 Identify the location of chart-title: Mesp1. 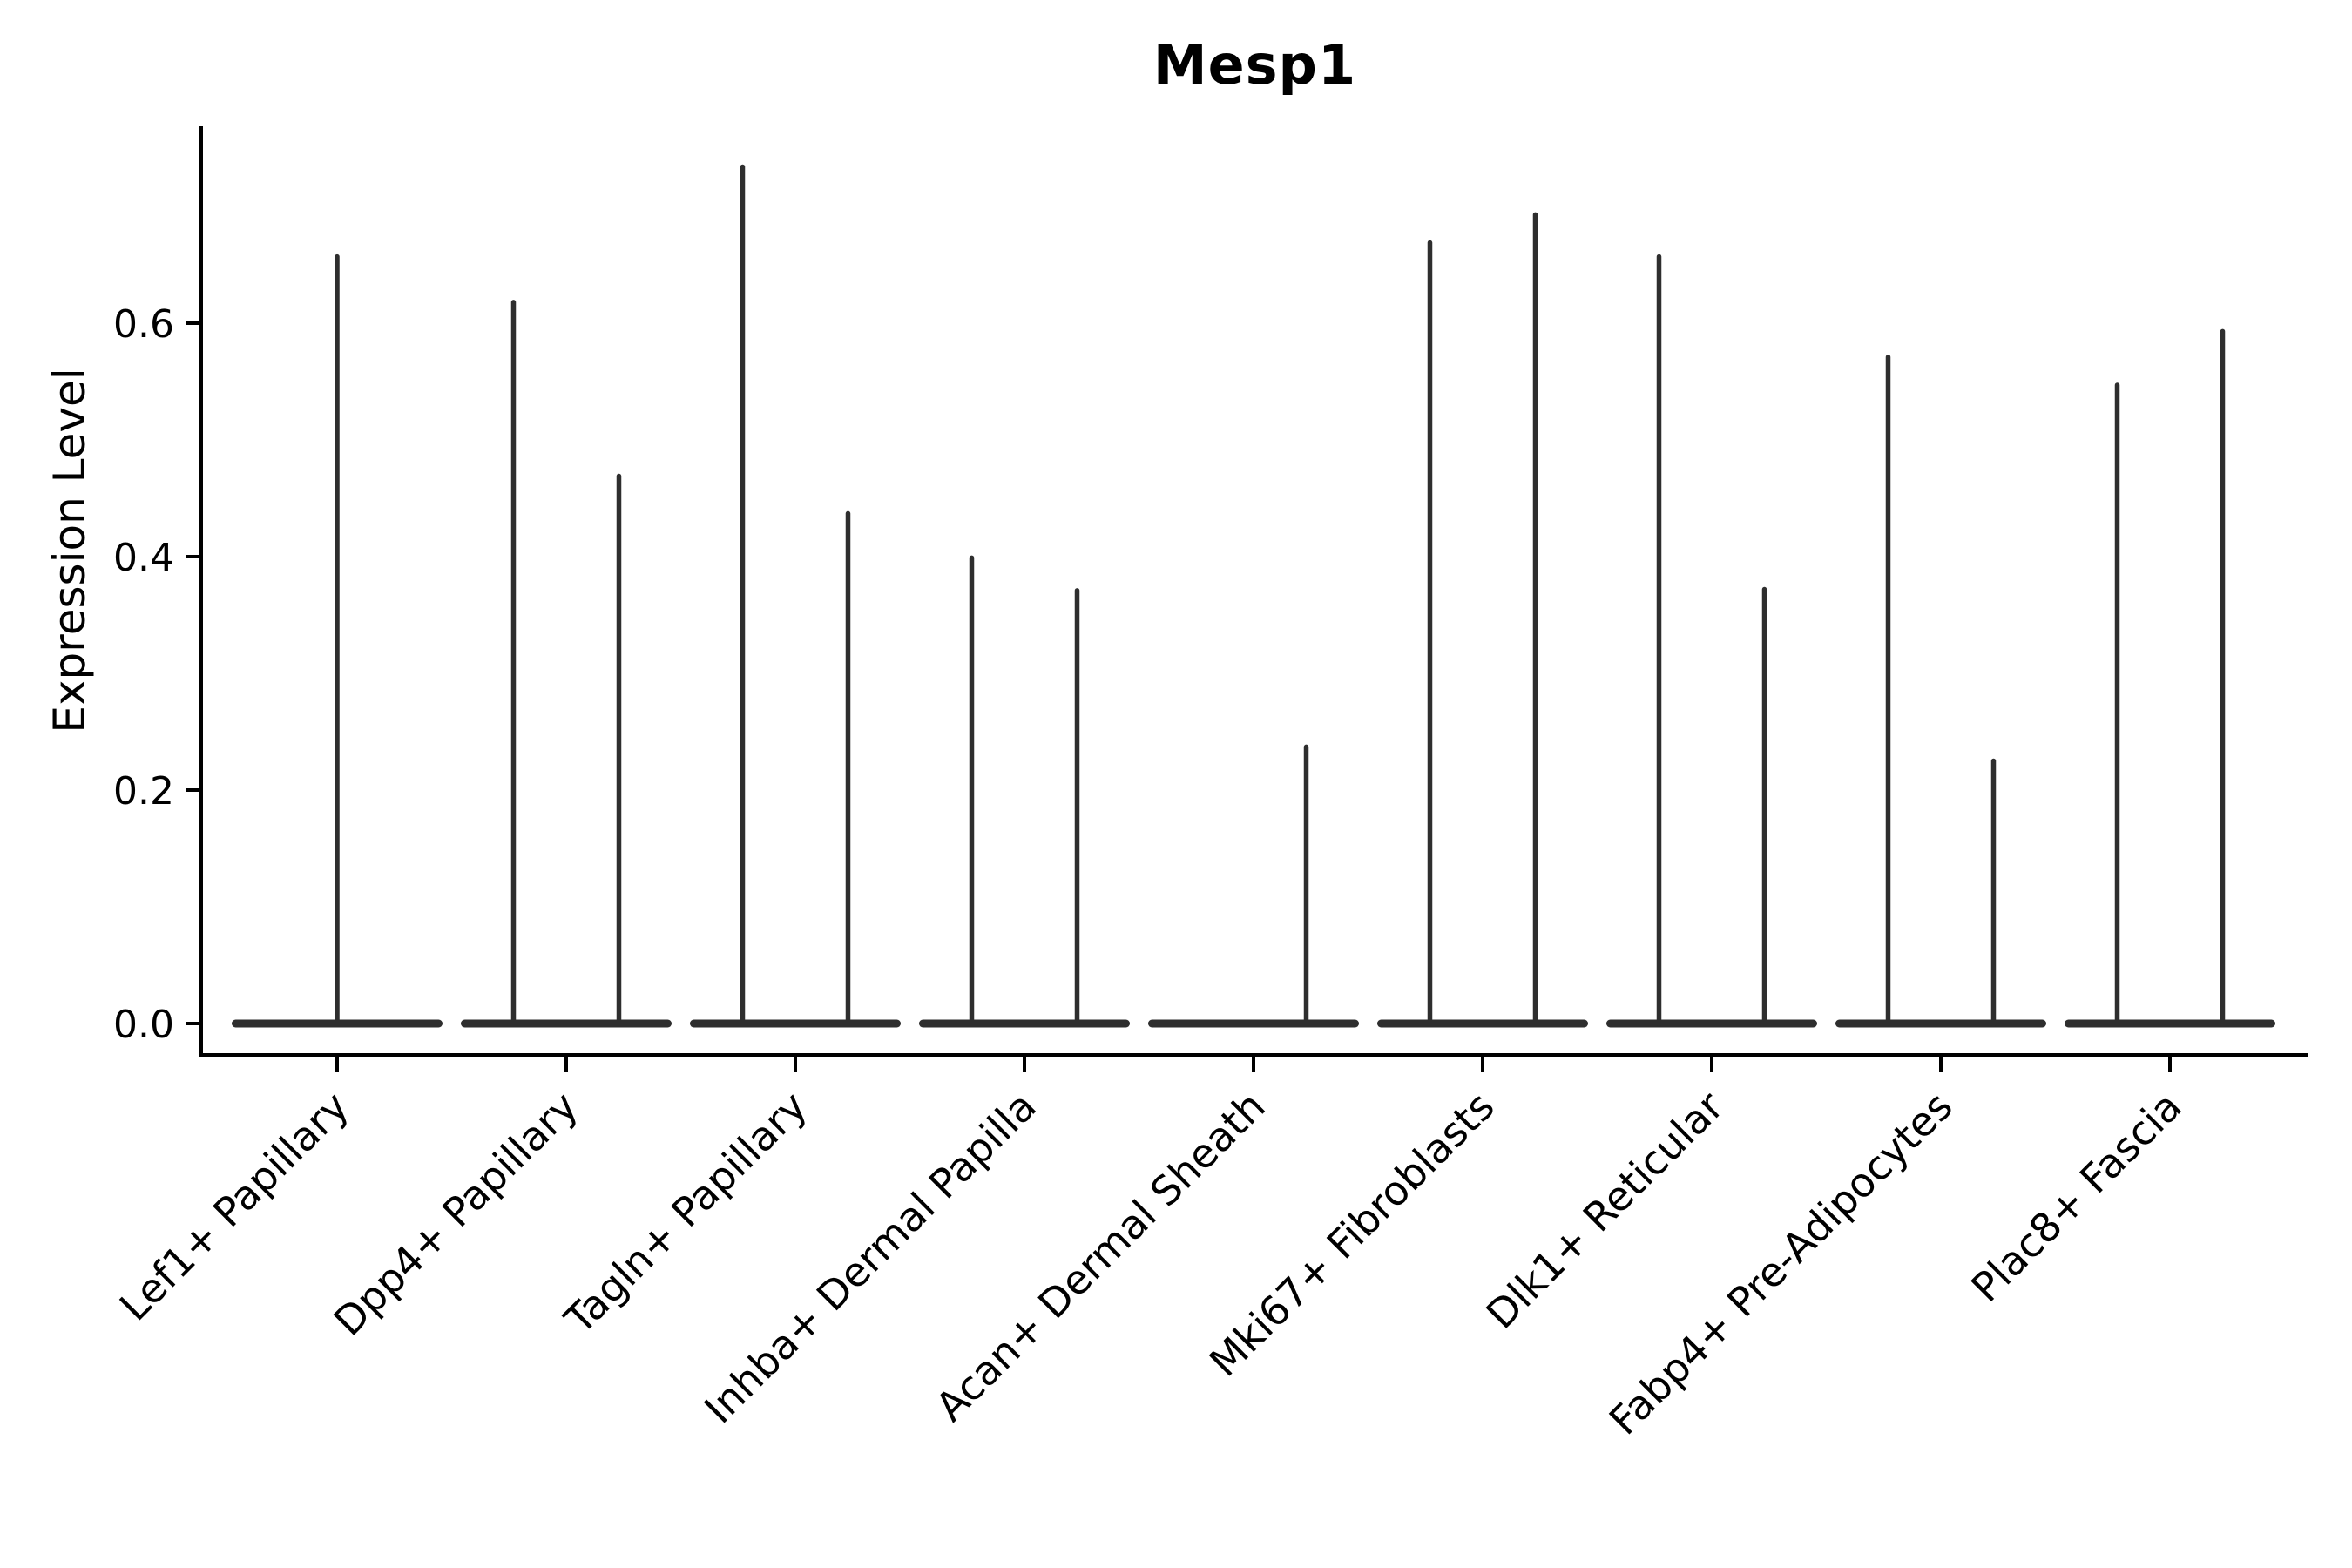
(1254, 65).